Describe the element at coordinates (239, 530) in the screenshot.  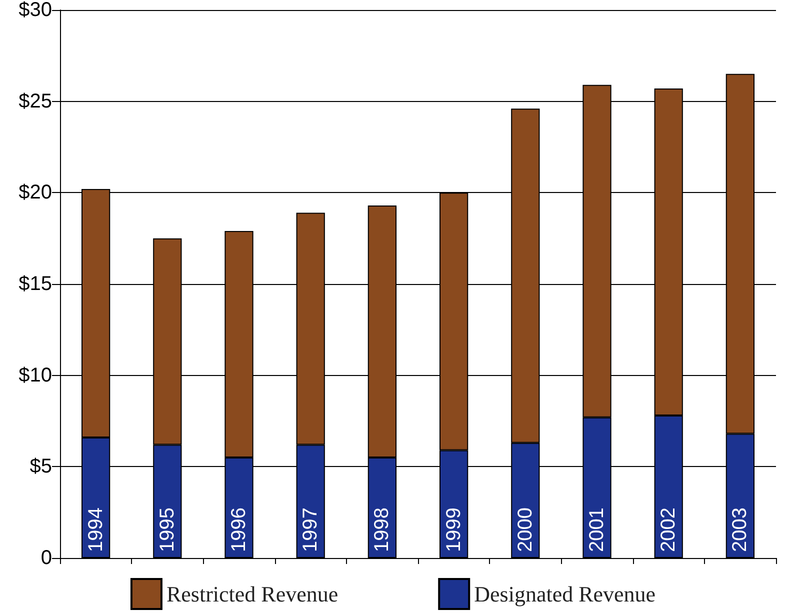
I see `x-tick-label: 1996` at that location.